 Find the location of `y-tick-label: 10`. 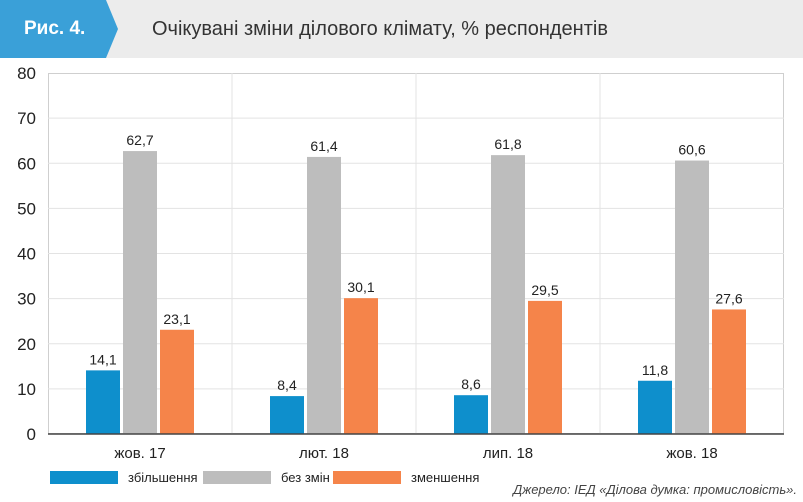

y-tick-label: 10 is located at coordinates (26, 389).